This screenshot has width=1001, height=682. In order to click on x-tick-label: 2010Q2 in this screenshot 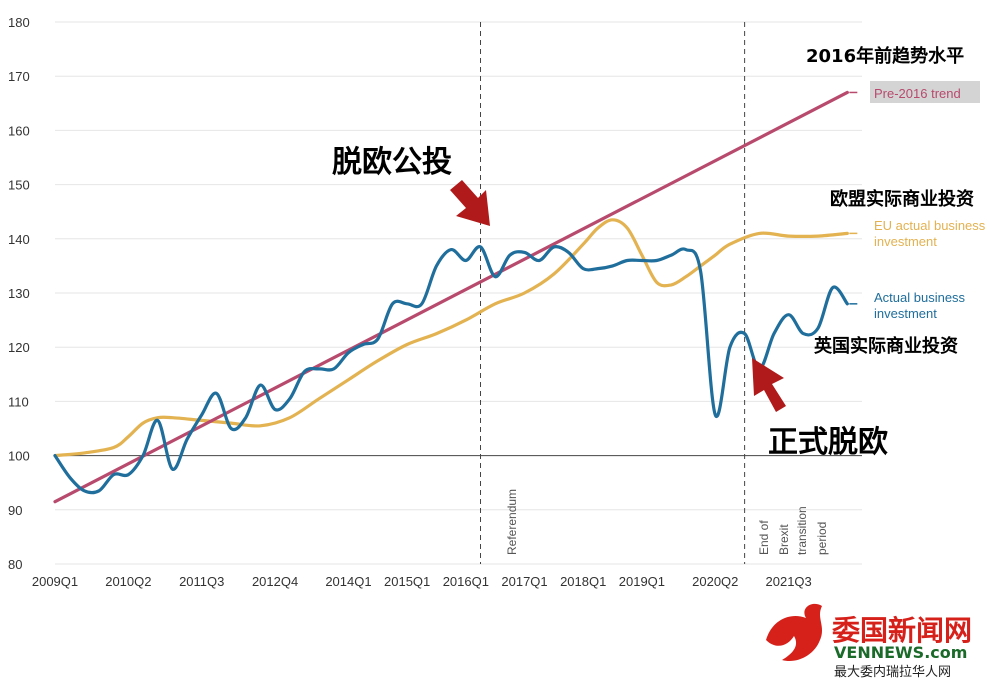, I will do `click(128, 581)`.